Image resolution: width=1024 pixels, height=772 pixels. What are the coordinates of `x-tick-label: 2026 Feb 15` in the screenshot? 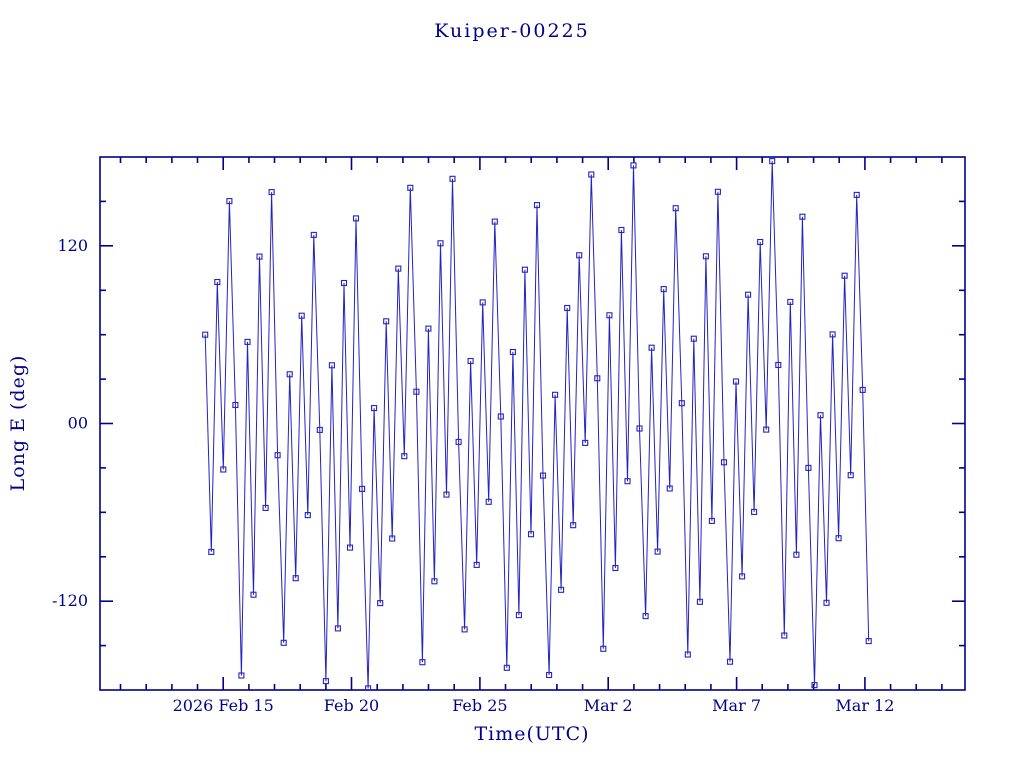 It's located at (223, 705).